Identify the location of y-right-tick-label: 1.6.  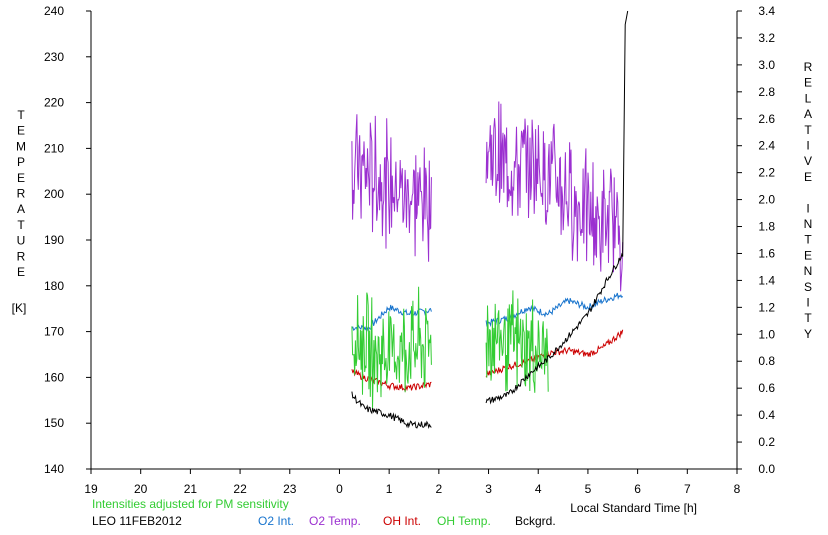
(766, 253).